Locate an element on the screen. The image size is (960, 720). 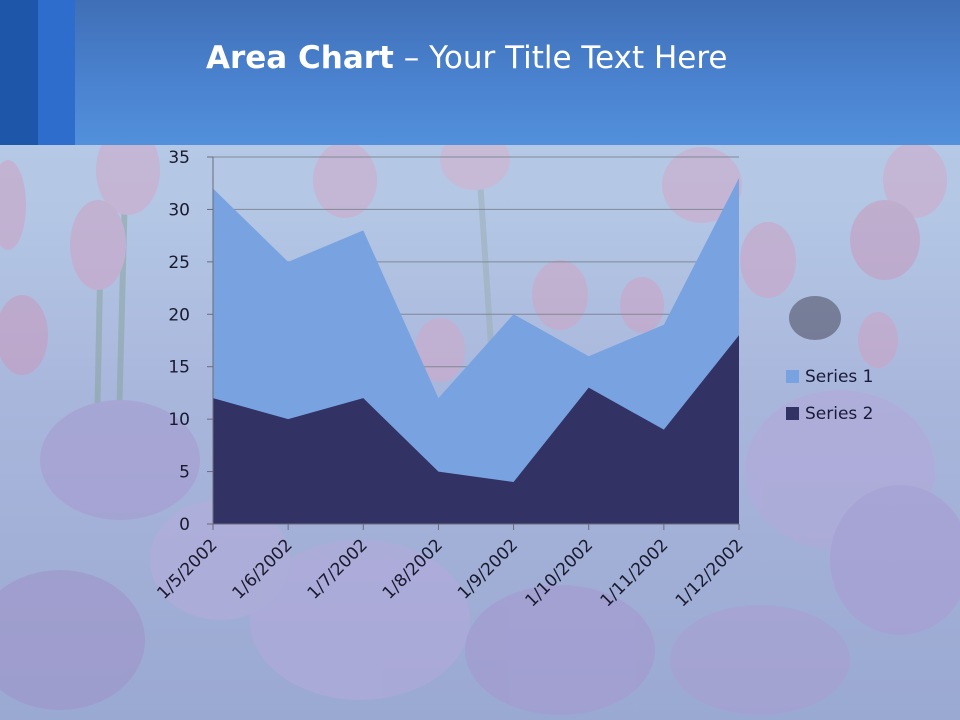
slide-title-bold: Area Chart is located at coordinates (300, 58).